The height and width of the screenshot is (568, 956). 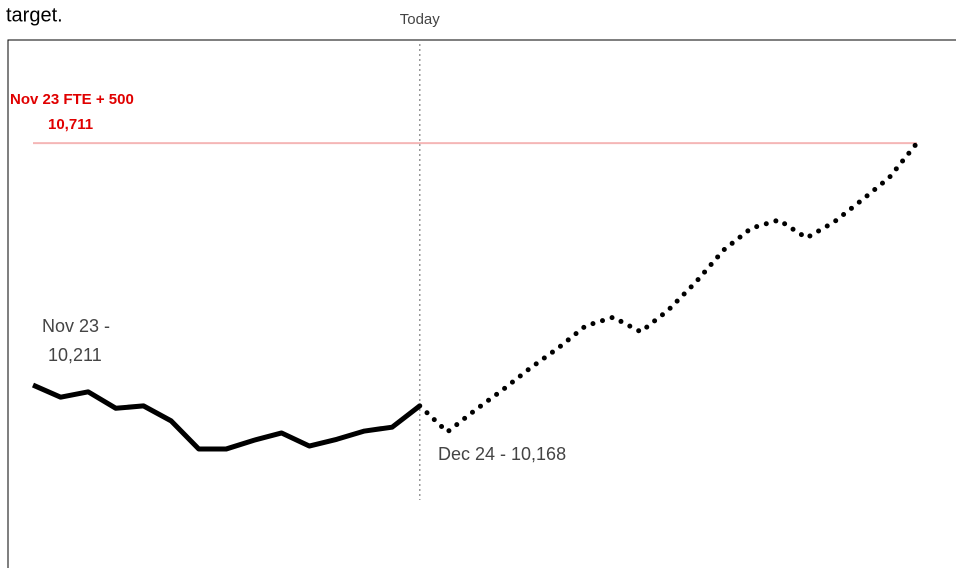 I want to click on today-label: Today, so click(x=420, y=19).